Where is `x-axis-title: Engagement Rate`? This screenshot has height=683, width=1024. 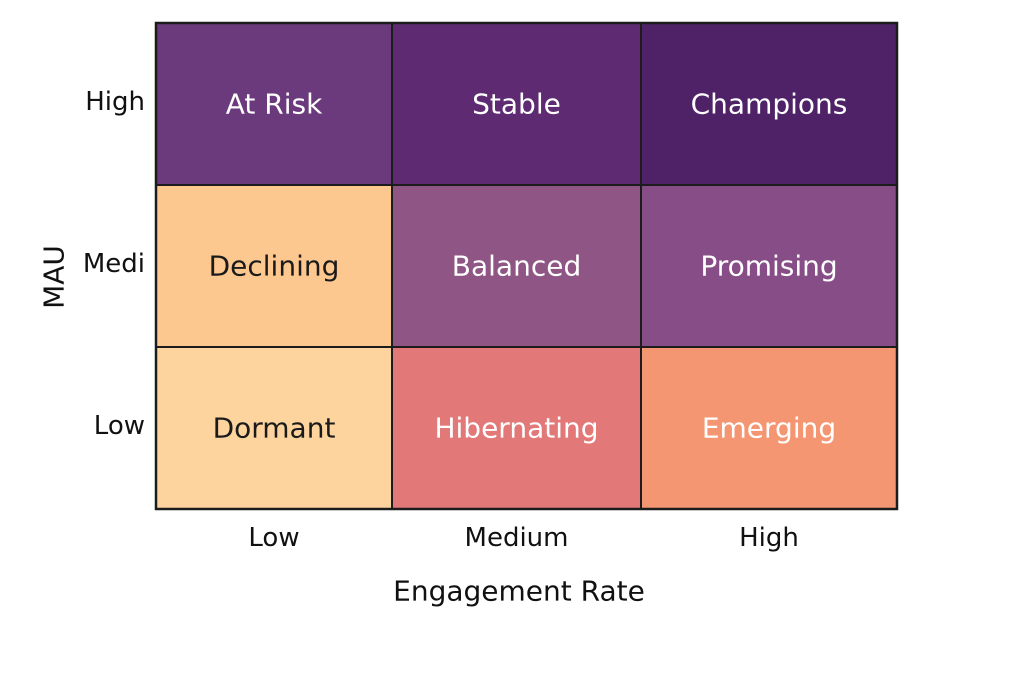 x-axis-title: Engagement Rate is located at coordinates (519, 591).